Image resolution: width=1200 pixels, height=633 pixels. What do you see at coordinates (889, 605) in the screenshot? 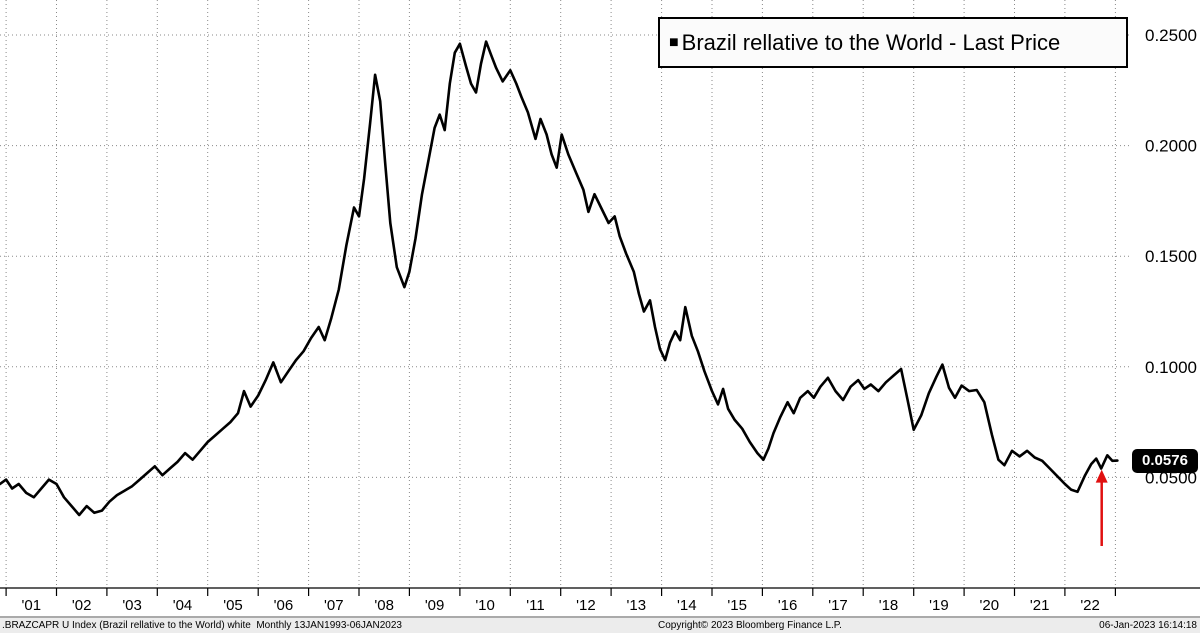
I see `x-axis-label: '18` at bounding box center [889, 605].